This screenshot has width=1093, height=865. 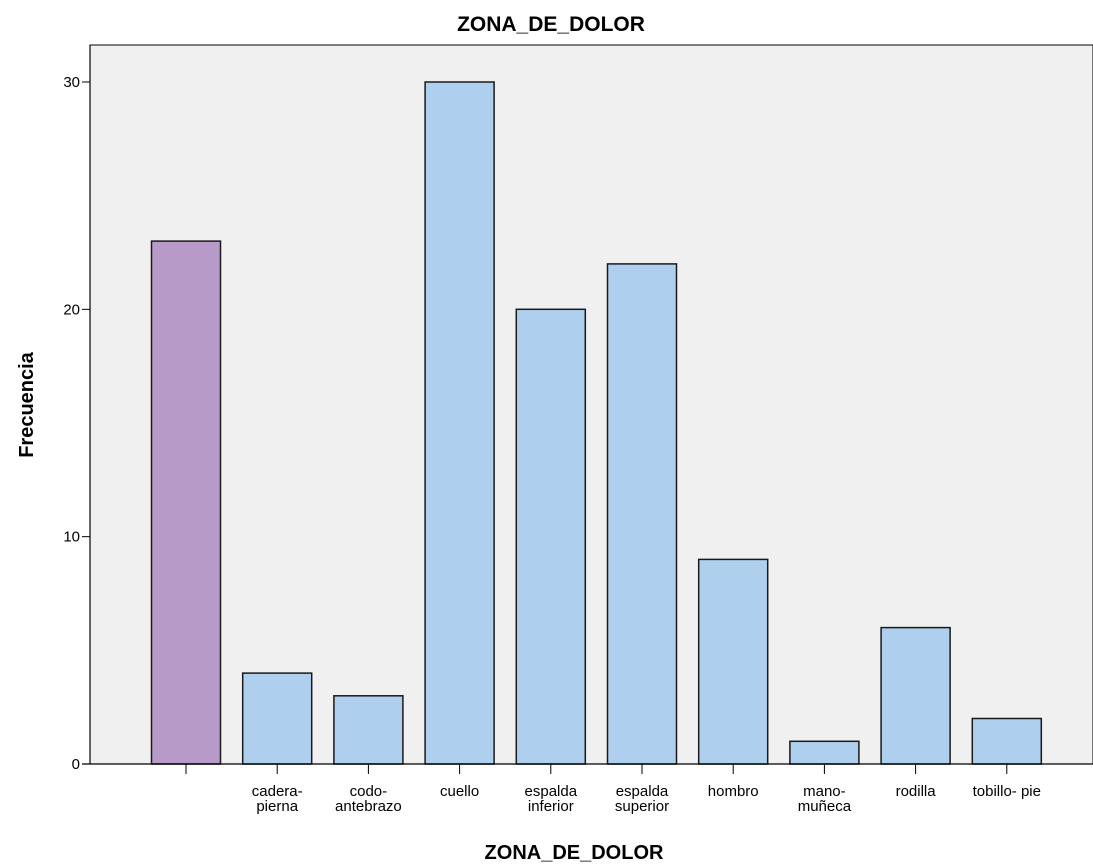 I want to click on x-tick-label-1: cadera-pierna, so click(x=277, y=799).